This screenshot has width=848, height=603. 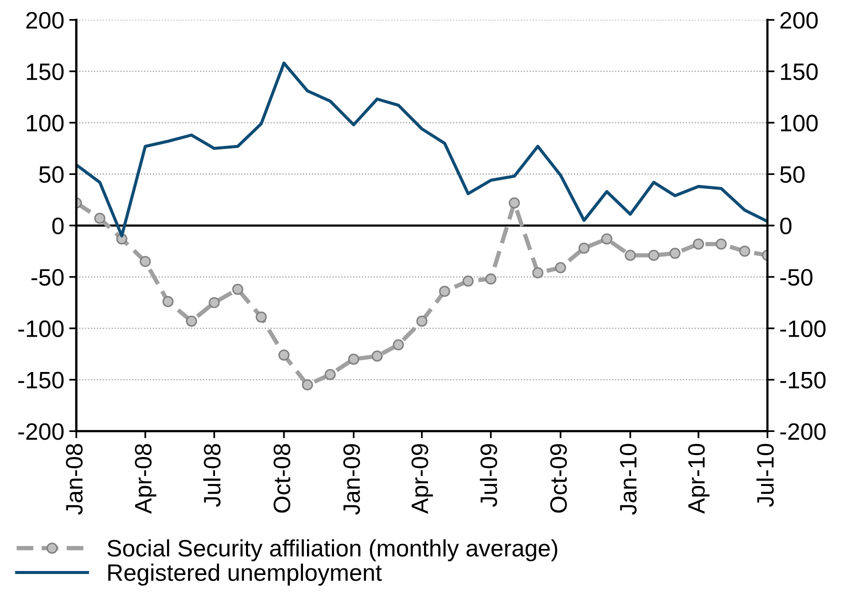 I want to click on y2-tick-label: 0, so click(x=786, y=226).